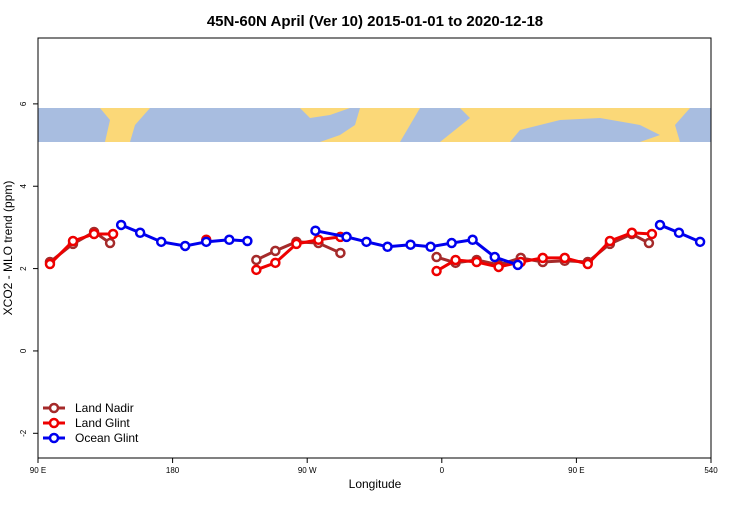 The height and width of the screenshot is (505, 750). Describe the element at coordinates (23, 103) in the screenshot. I see `y-tick-label: 6` at that location.